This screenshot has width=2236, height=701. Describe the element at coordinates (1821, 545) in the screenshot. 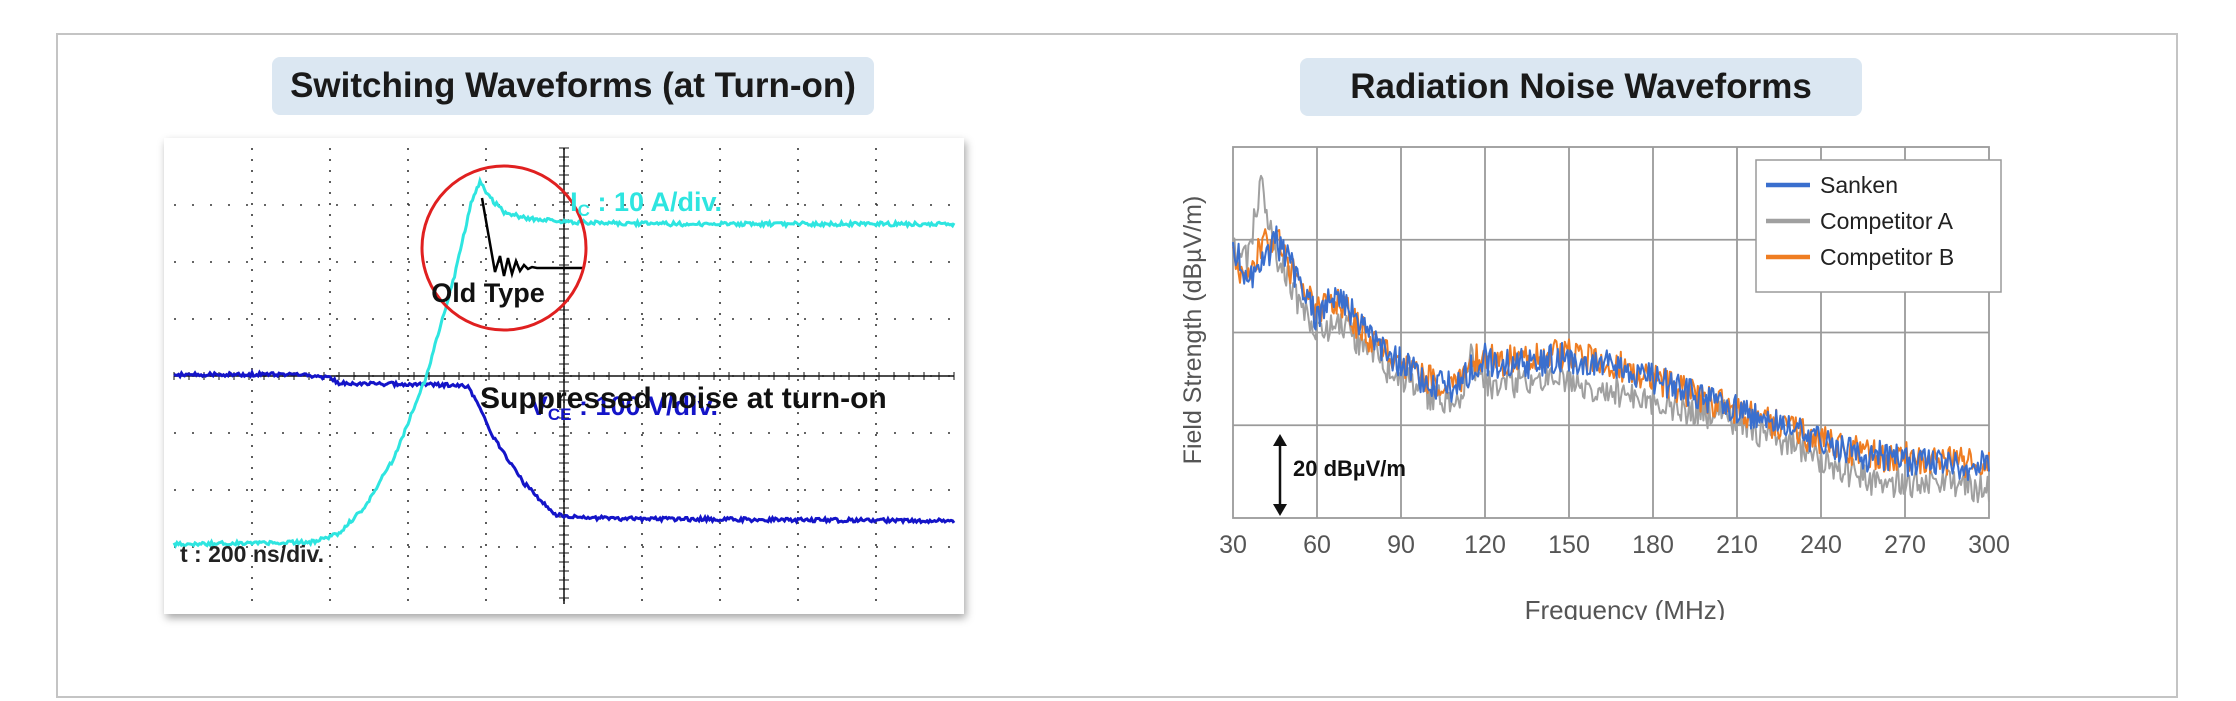

I see `x-tick-label: 240` at that location.